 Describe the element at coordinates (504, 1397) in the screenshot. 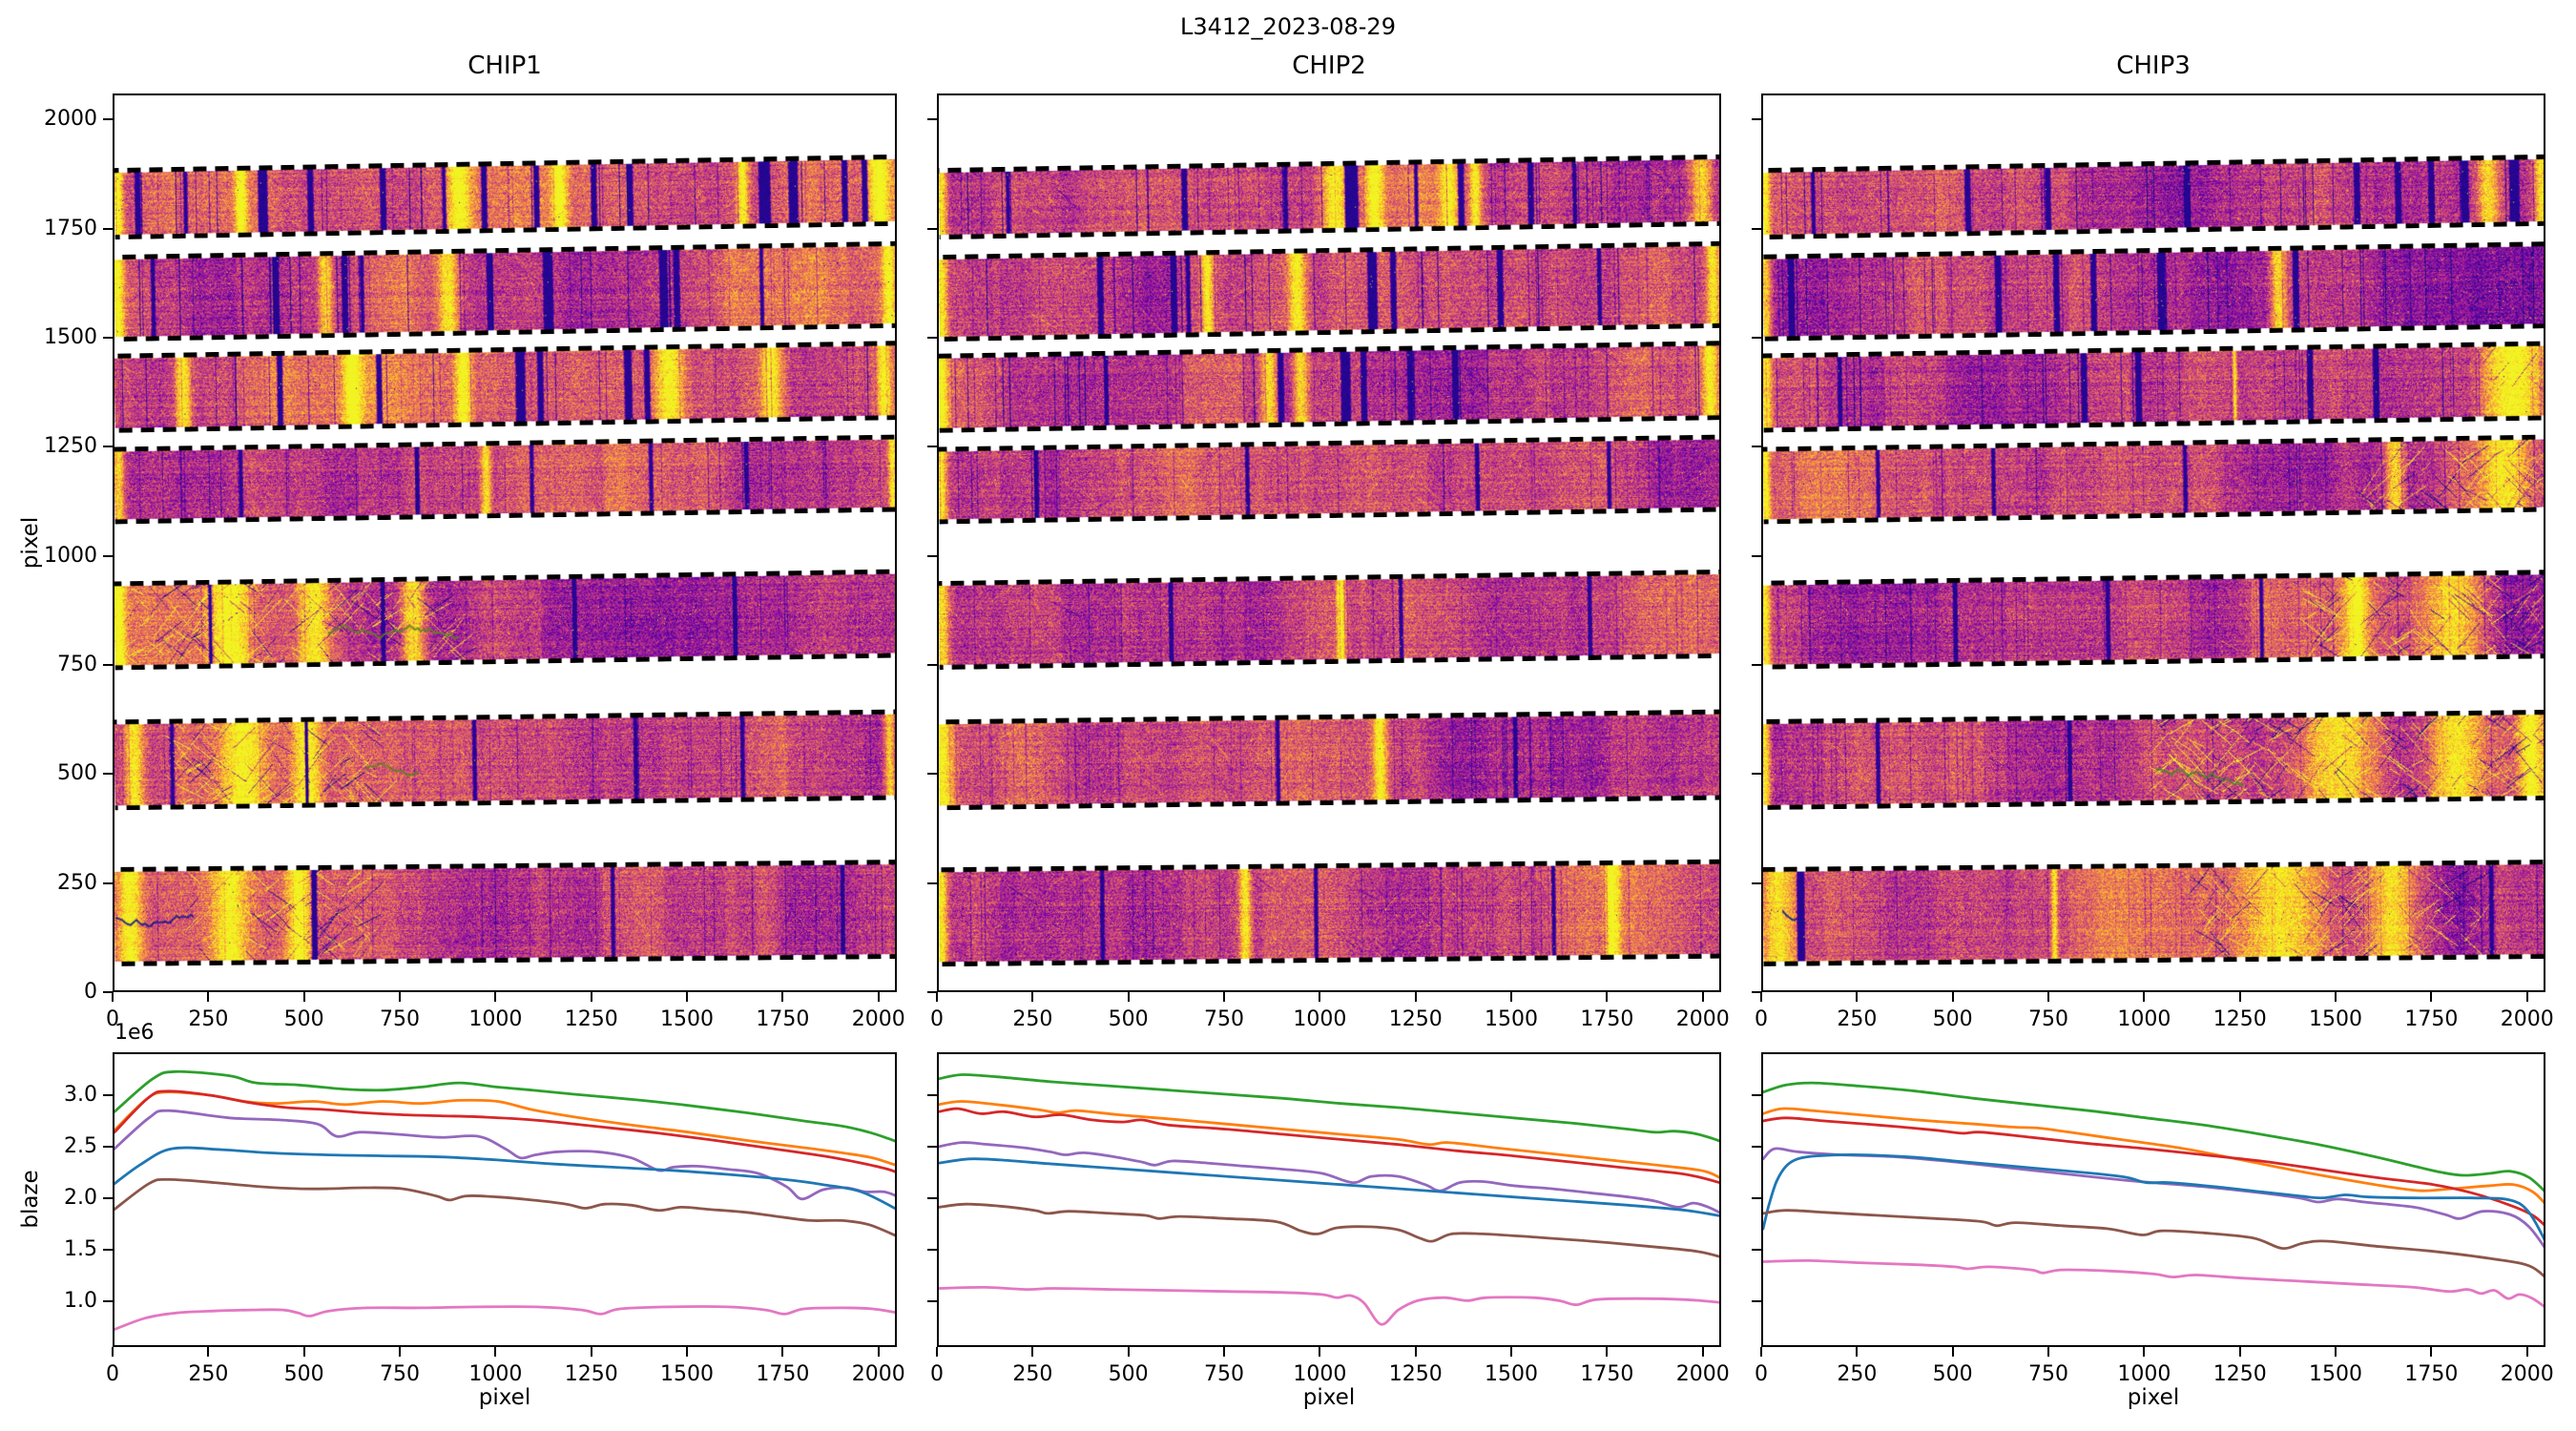

I see `chip1-blaze-x-axis-label: pixel` at that location.